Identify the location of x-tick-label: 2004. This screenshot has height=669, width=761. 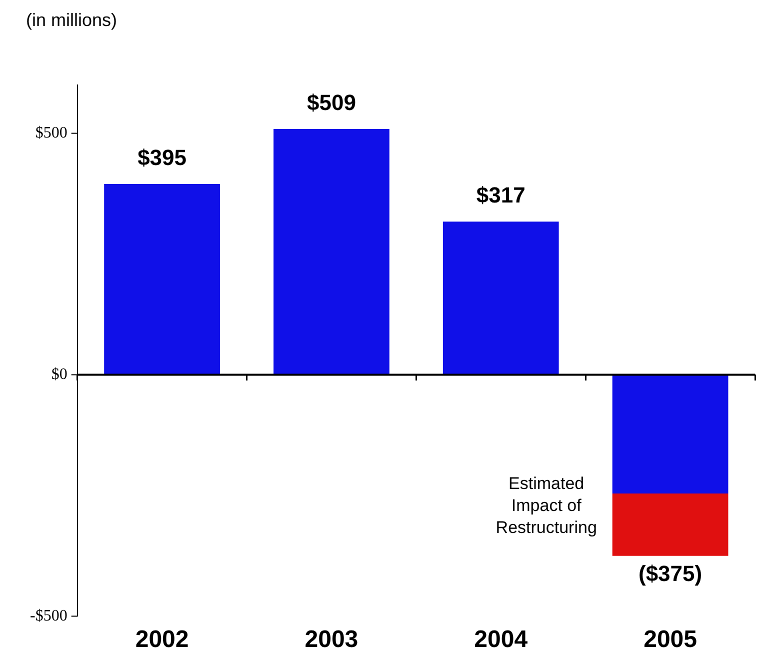
(501, 640).